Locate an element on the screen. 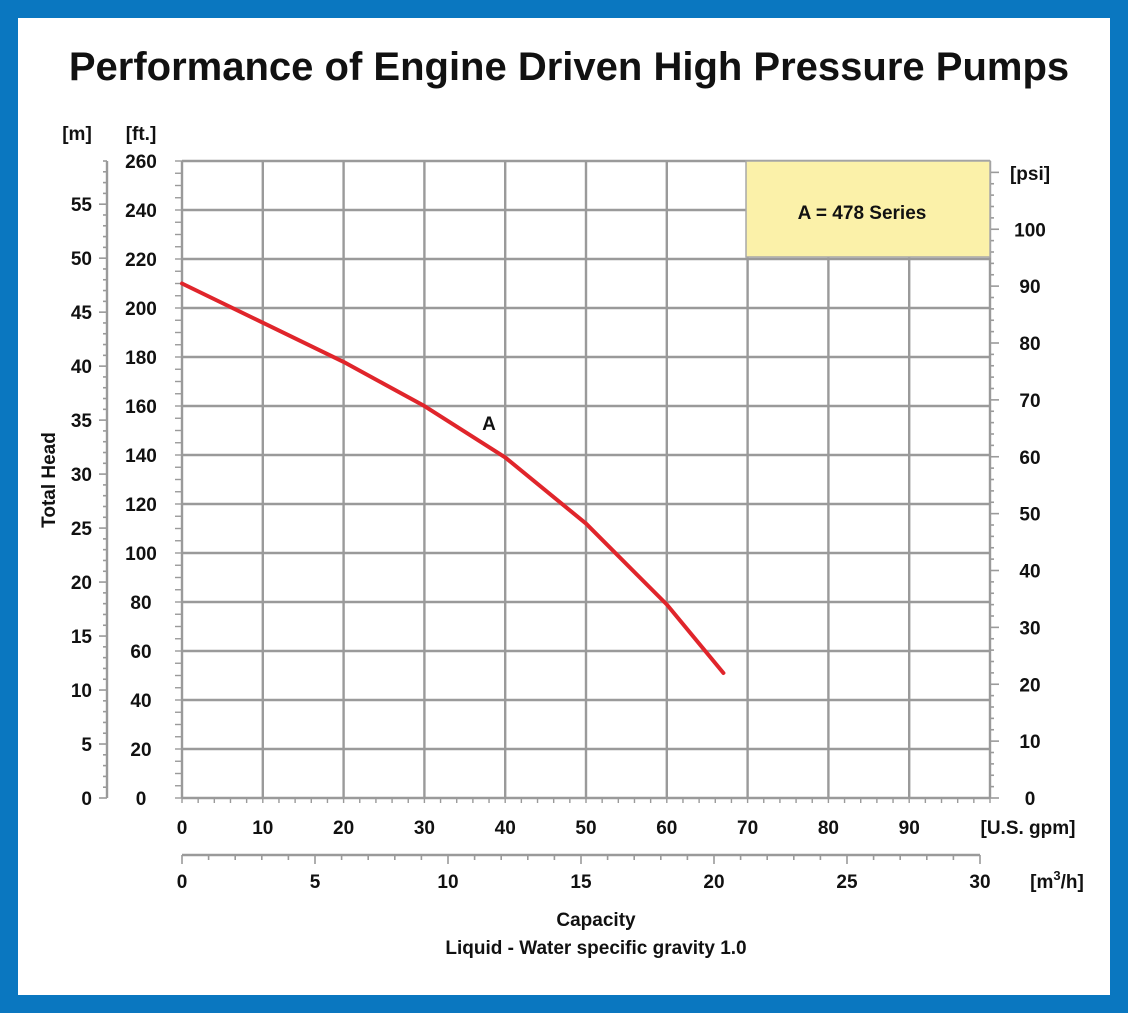  x-m3h-tick-label: 15 is located at coordinates (581, 882).